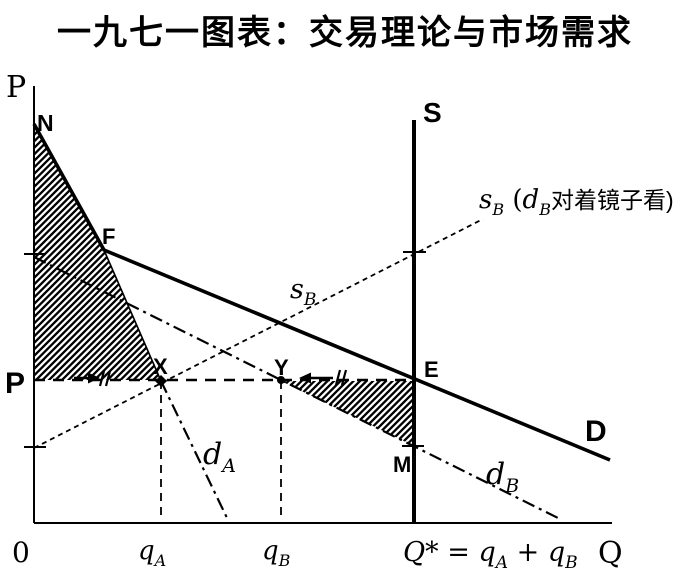  I want to click on point-y-marker, so click(281, 380).